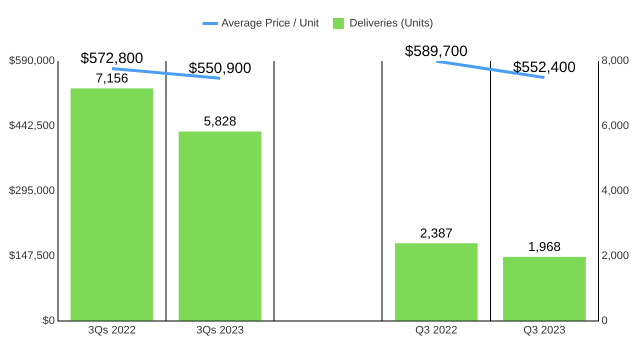 The image size is (640, 344). I want to click on x-tick-label: 3Qs 2022, so click(112, 330).